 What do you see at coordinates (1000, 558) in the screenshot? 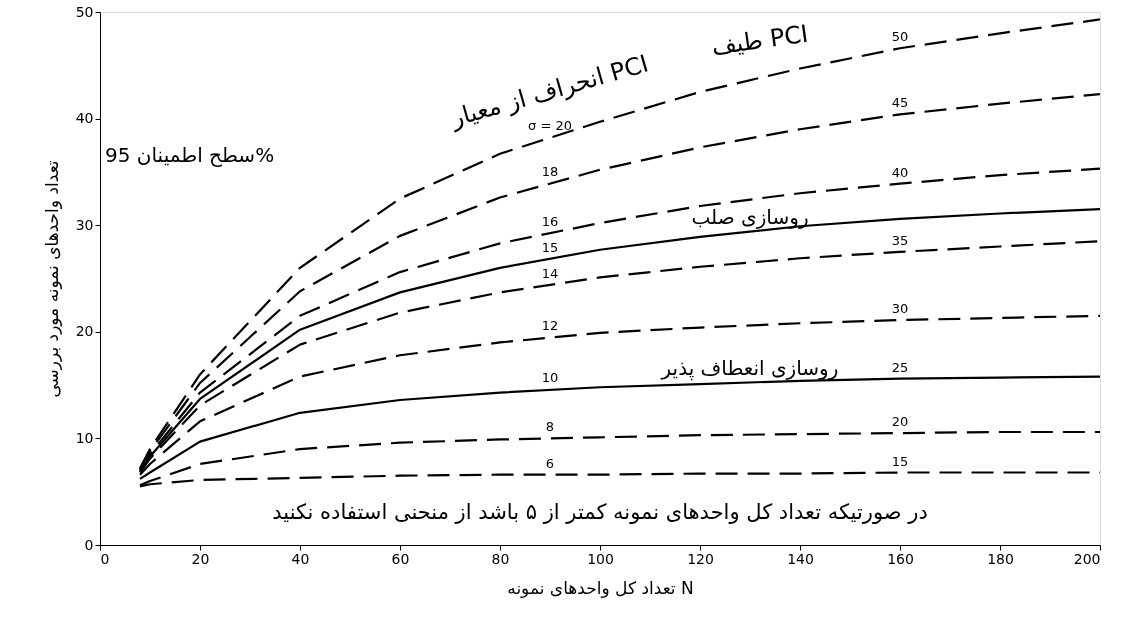
I see `x-tick-label: 180` at bounding box center [1000, 558].